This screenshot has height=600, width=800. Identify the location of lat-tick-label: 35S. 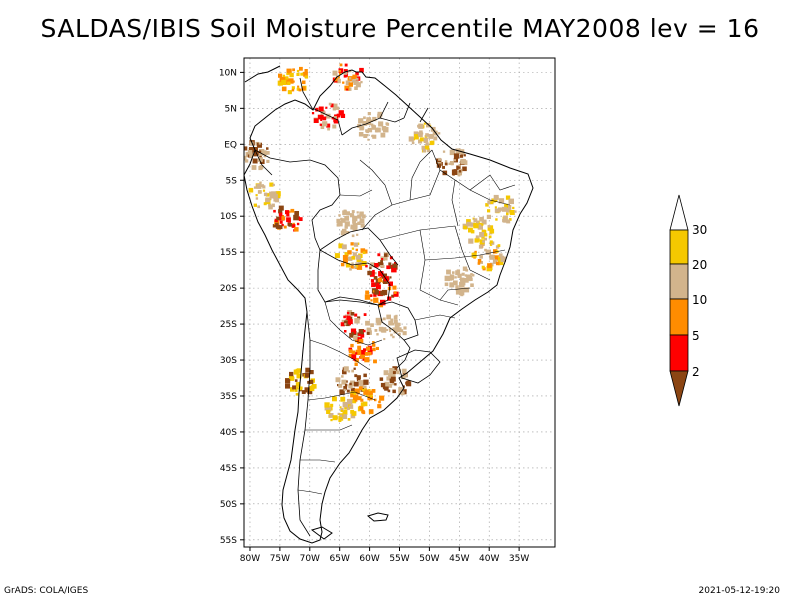
(228, 397).